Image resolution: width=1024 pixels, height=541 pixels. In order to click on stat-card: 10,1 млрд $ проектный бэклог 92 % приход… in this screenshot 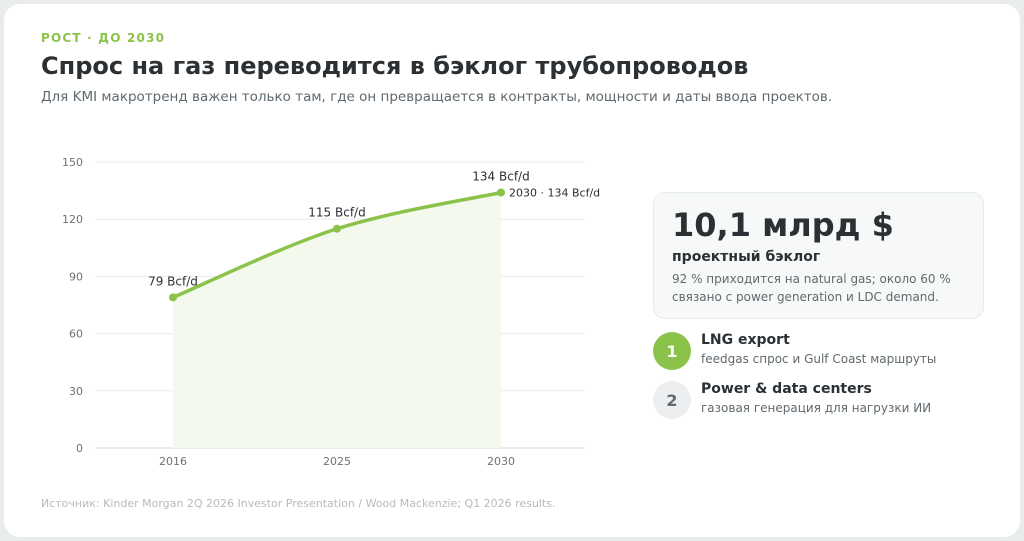, I will do `click(818, 255)`.